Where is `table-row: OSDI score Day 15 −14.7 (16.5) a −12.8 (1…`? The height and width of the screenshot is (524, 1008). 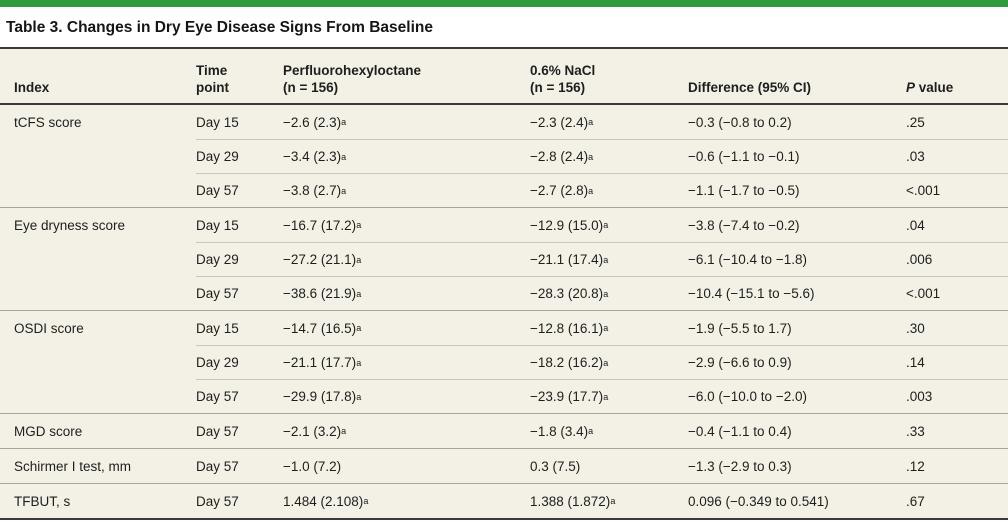 table-row: OSDI score Day 15 −14.7 (16.5) a −12.8 (1… is located at coordinates (504, 327).